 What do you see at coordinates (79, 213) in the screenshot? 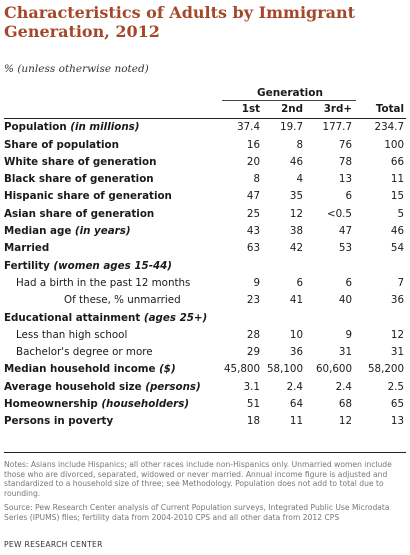
I see `row-label-text: Asian share of generation` at bounding box center [79, 213].